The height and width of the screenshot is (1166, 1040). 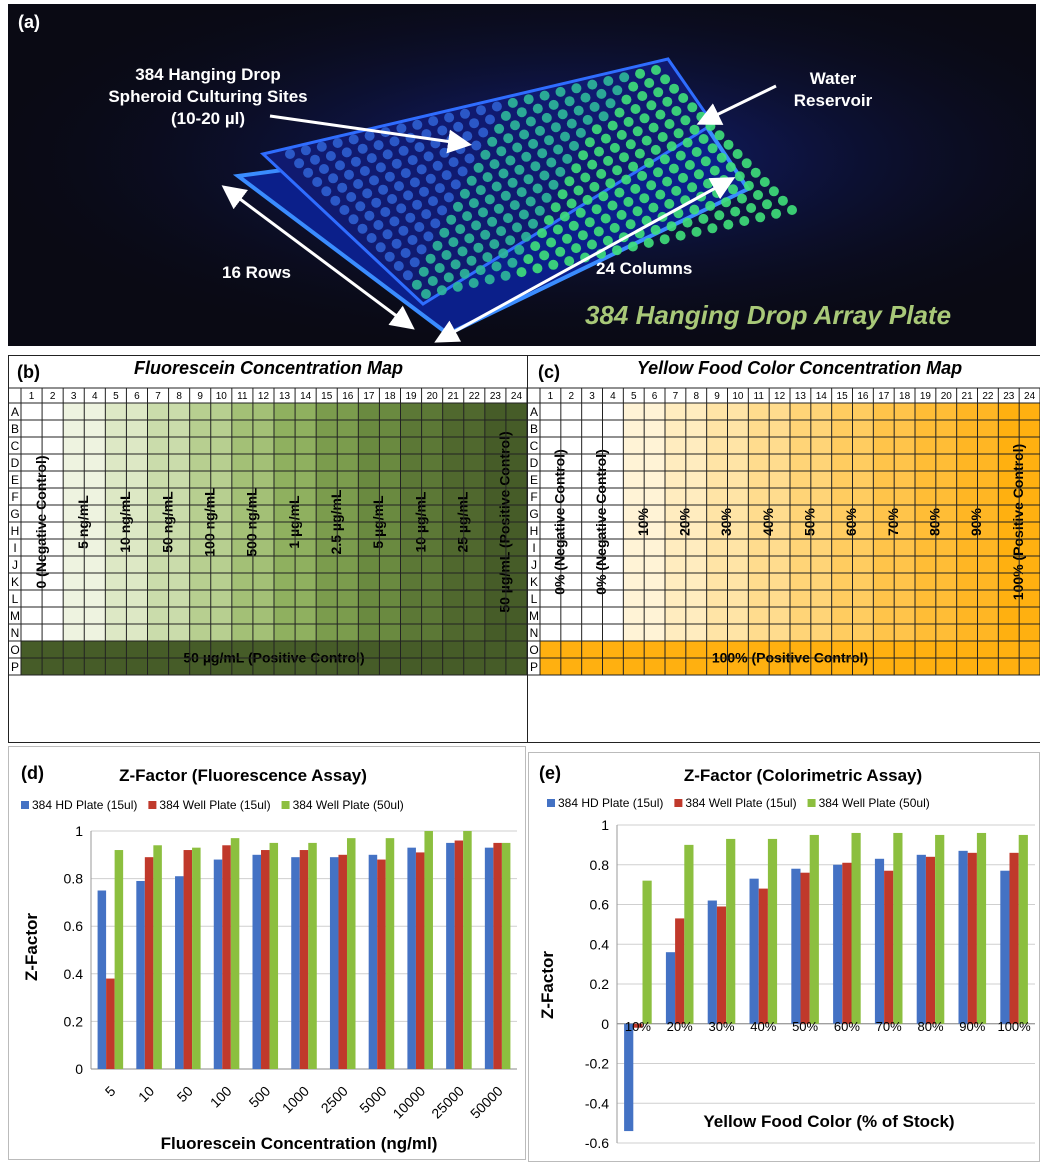 What do you see at coordinates (822, 396) in the screenshot?
I see `column-number: 14` at bounding box center [822, 396].